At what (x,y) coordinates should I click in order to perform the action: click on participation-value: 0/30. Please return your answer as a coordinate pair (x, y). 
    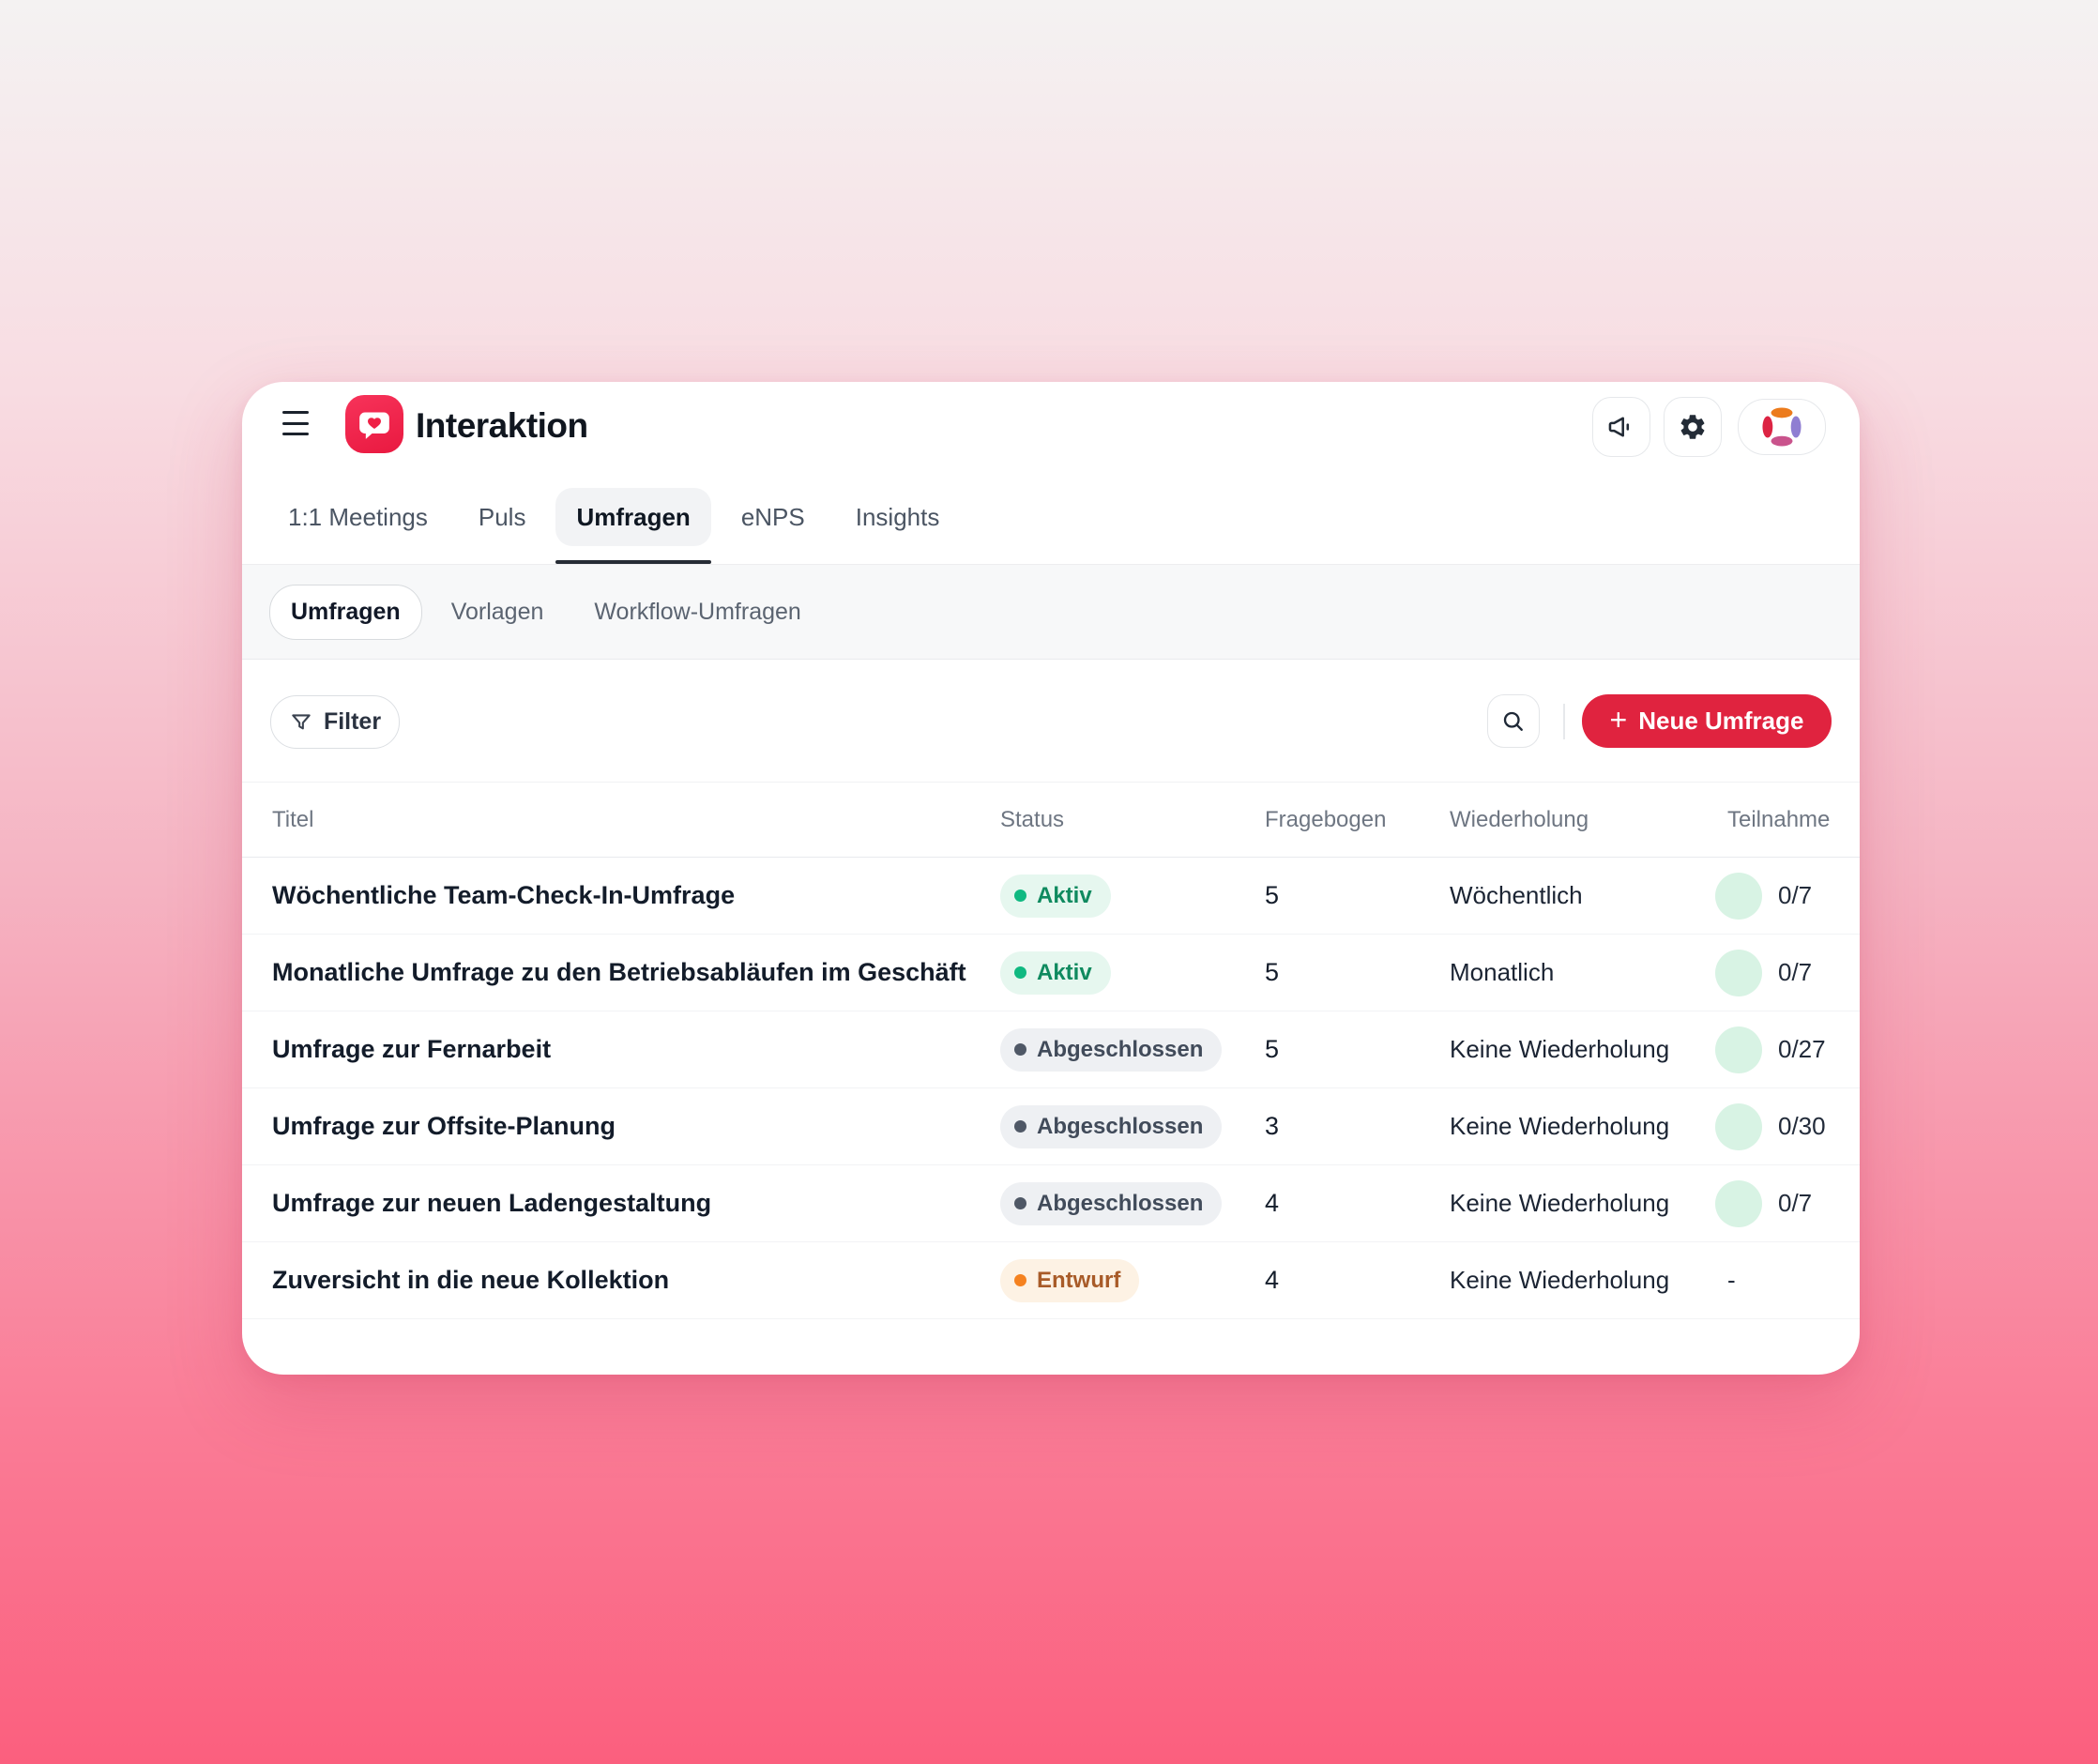
    Looking at the image, I should click on (1802, 1126).